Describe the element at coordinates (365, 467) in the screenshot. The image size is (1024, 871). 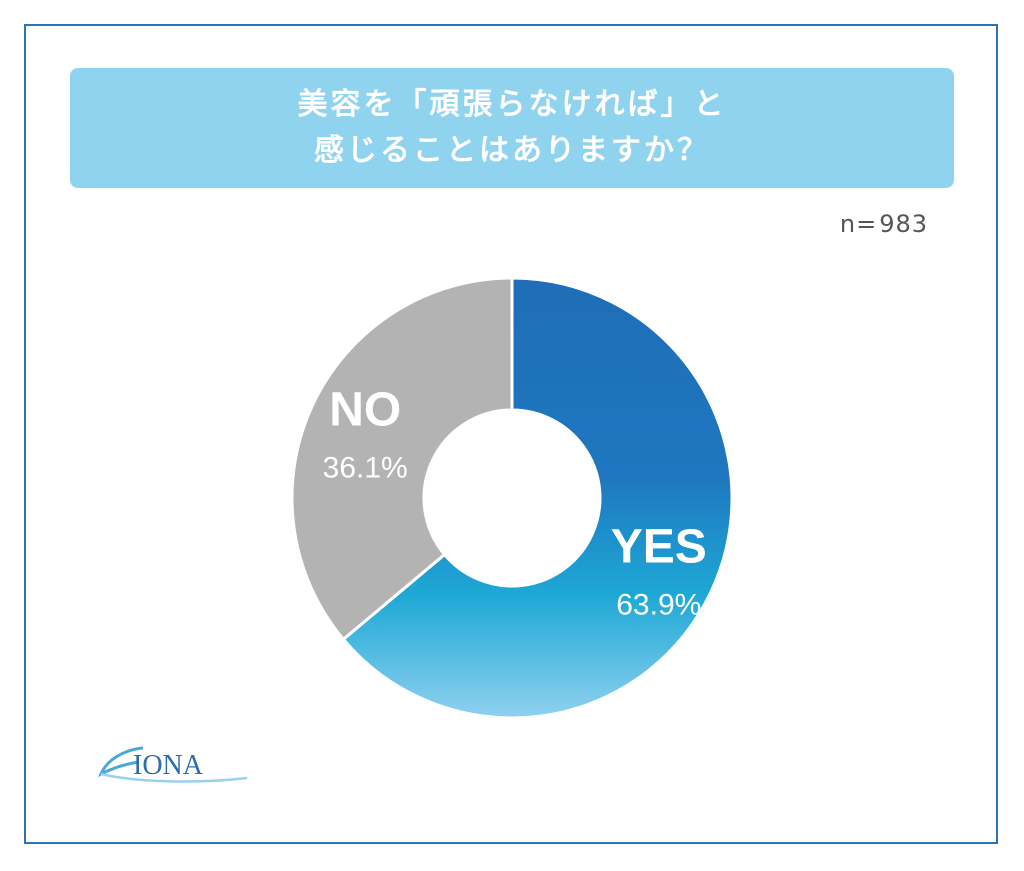
I see `value-label-no: 36.1%` at that location.